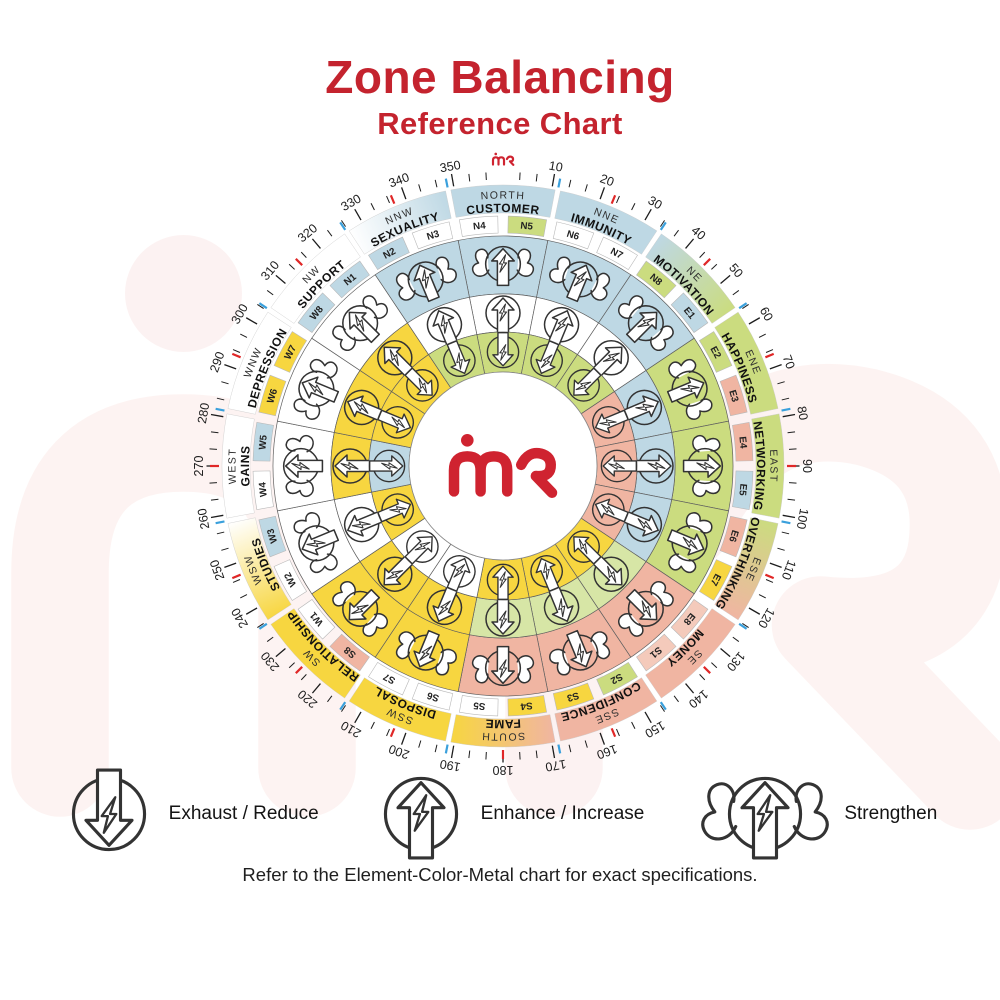 Image resolution: width=1000 pixels, height=1000 pixels. What do you see at coordinates (503, 158) in the screenshot?
I see `north-brand-mark` at bounding box center [503, 158].